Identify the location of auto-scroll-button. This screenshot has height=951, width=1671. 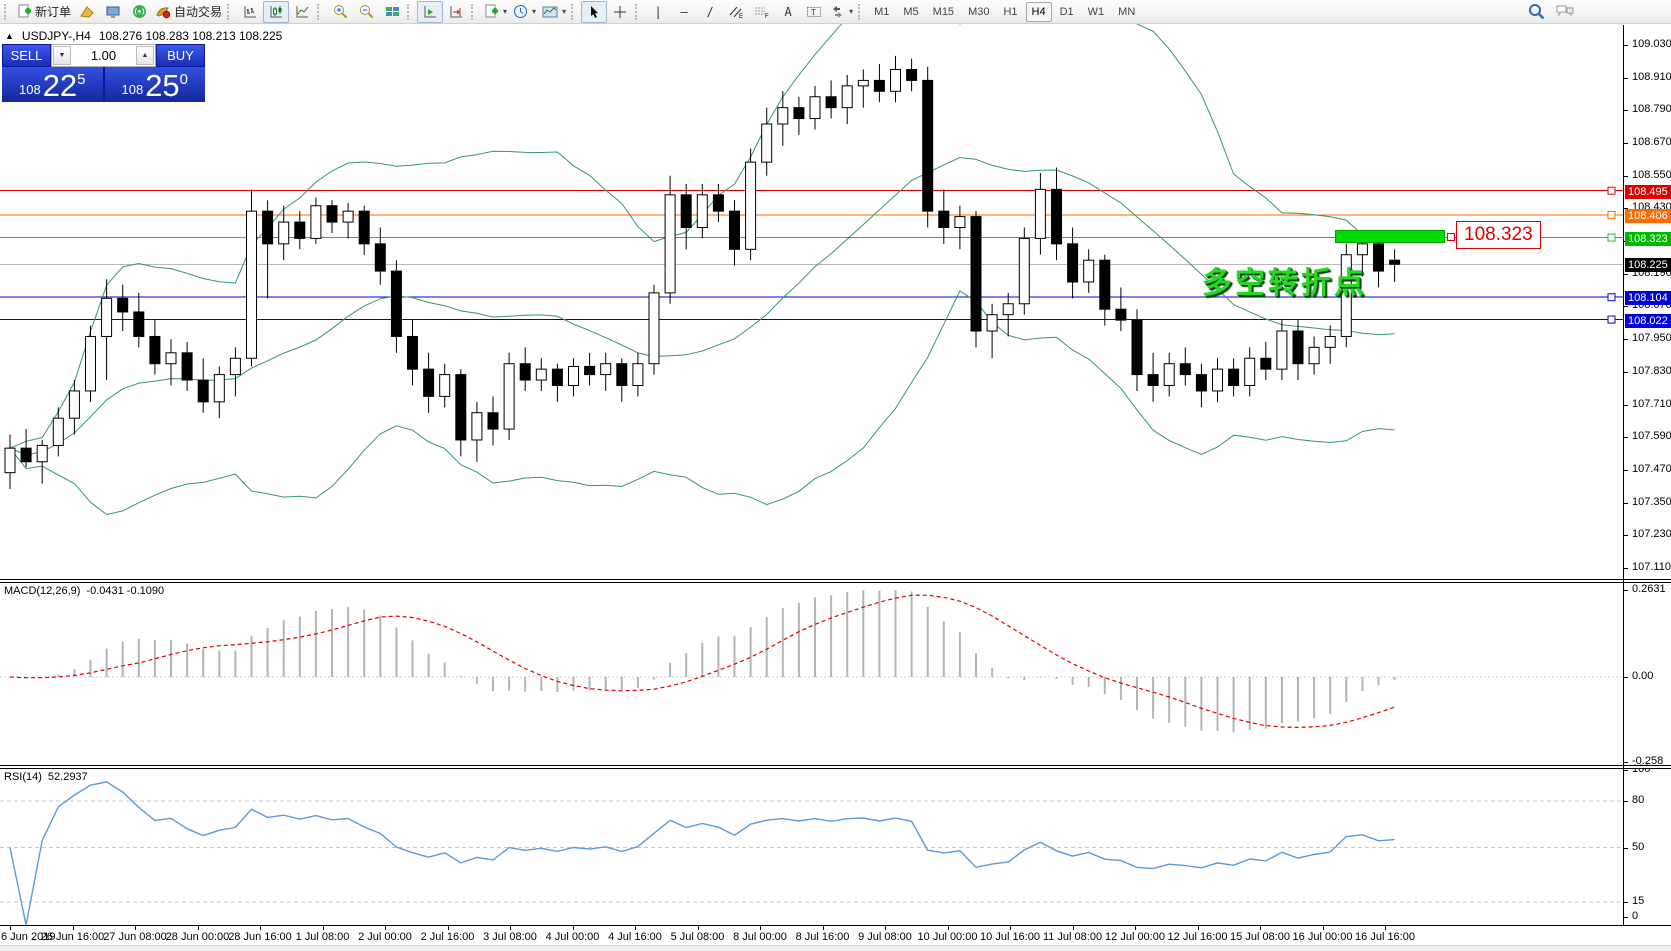
(430, 11).